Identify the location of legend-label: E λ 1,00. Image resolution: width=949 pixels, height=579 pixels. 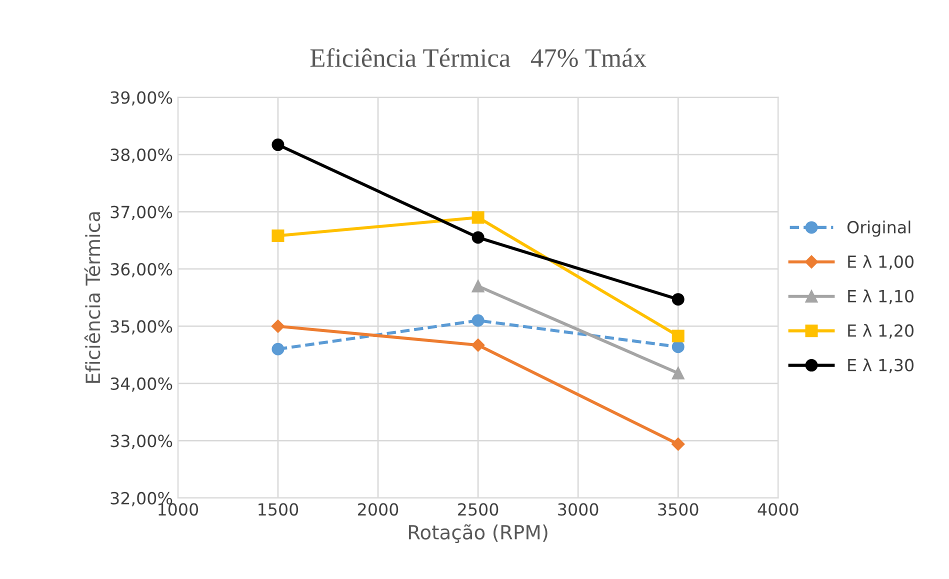
(881, 262).